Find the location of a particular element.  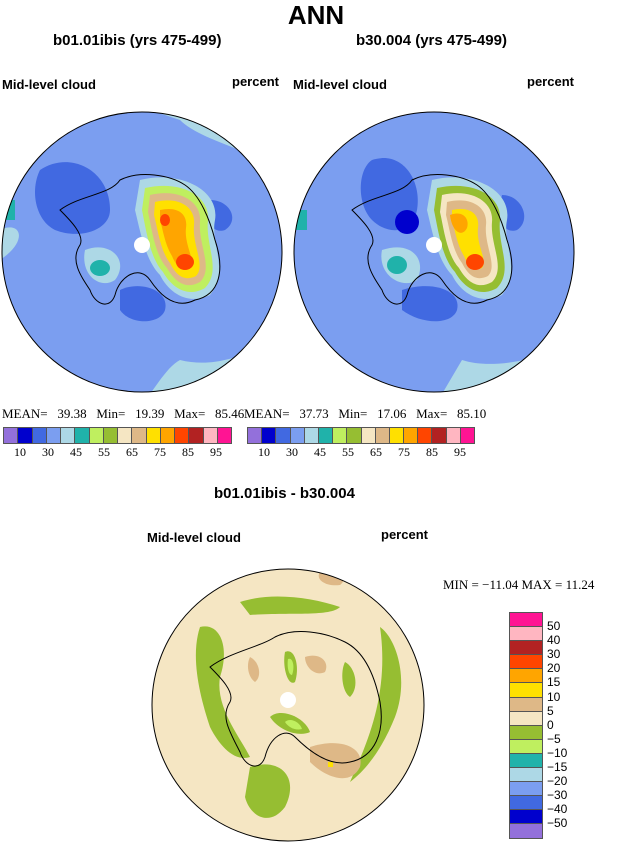

colorbar-tick-label: 20 is located at coordinates (554, 668).